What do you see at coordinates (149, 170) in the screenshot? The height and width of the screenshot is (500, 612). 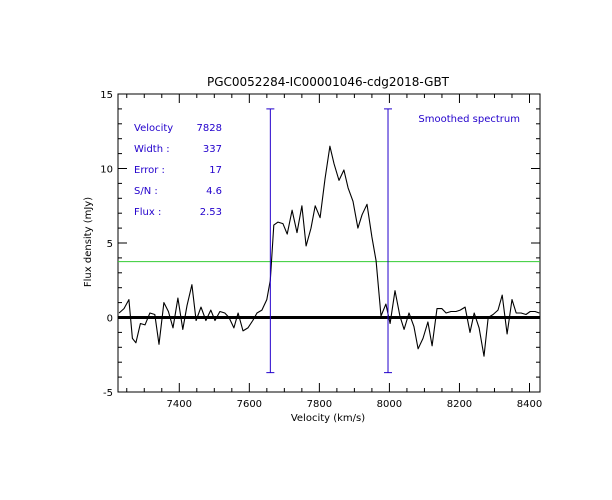 I see `stat-label: Error :` at bounding box center [149, 170].